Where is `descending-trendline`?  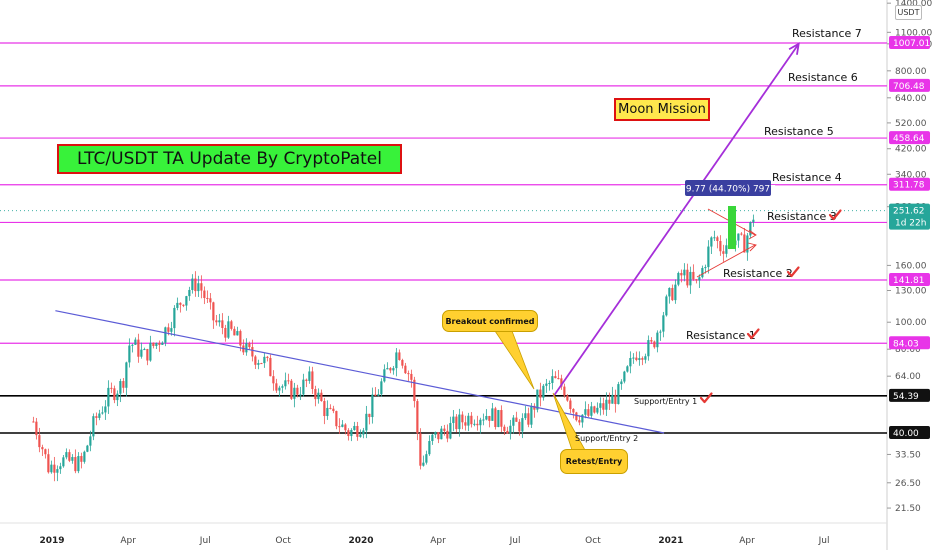 descending-trendline is located at coordinates (360, 372).